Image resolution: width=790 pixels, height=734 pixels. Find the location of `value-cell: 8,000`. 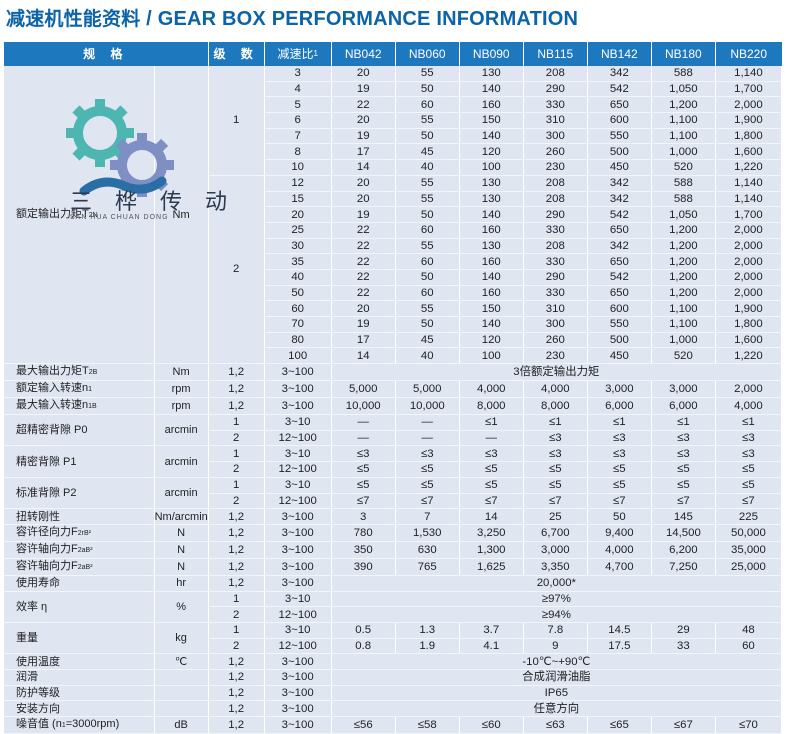

value-cell: 8,000 is located at coordinates (555, 406).